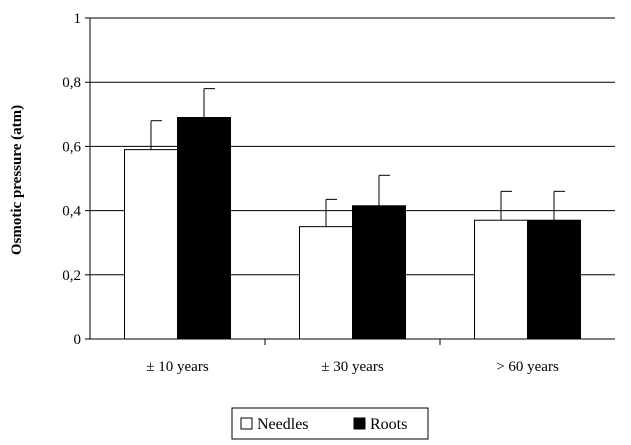 The height and width of the screenshot is (445, 631). Describe the element at coordinates (388, 424) in the screenshot. I see `legend-label-roots: Roots` at that location.